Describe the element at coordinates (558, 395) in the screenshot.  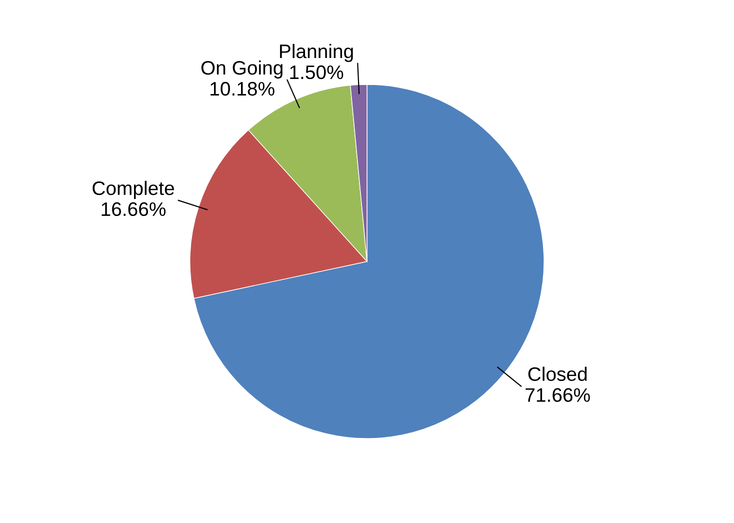
I see `data-label: 71.66%` at that location.